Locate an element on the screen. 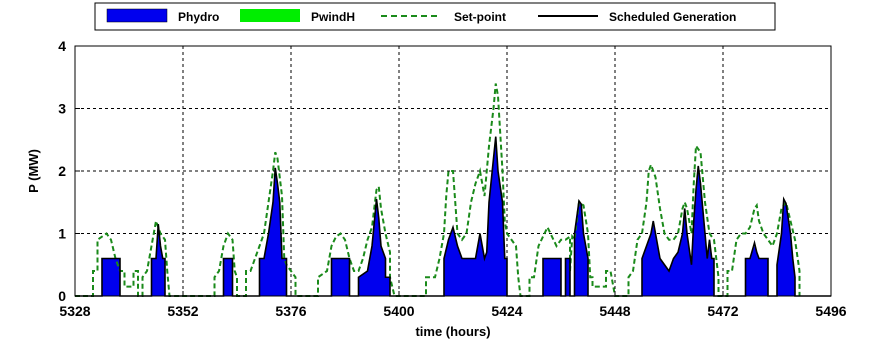 The height and width of the screenshot is (341, 871). legend-label-scheduled: Scheduled Generation is located at coordinates (672, 17).